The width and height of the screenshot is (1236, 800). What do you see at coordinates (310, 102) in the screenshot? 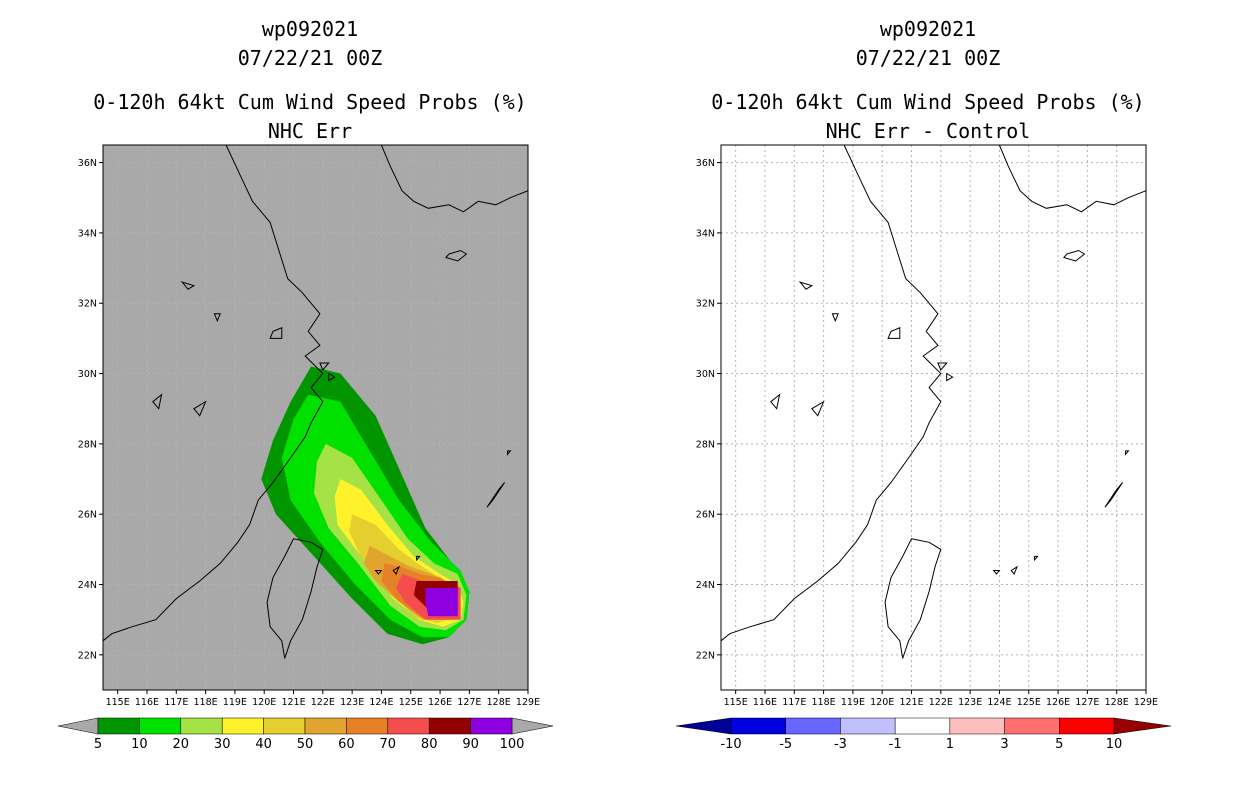
I see `left-chart-title: 0-120h 64kt Cum Wind Speed Probs (%)` at bounding box center [310, 102].